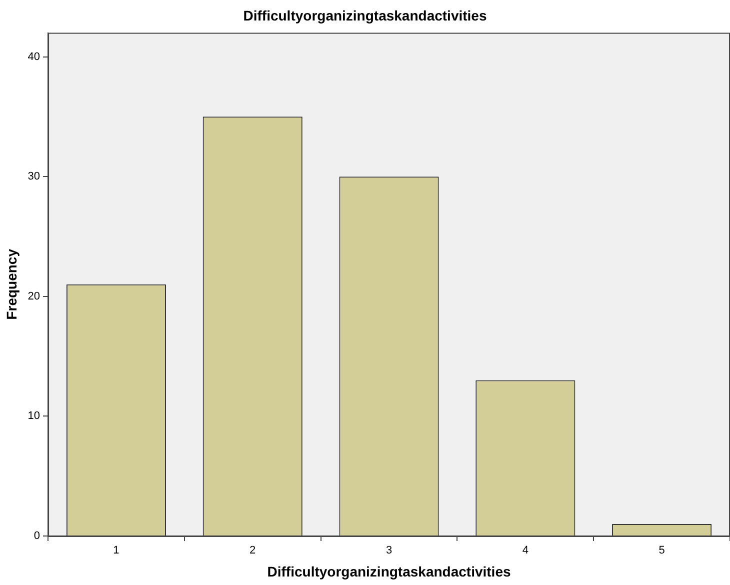 The width and height of the screenshot is (730, 585). What do you see at coordinates (116, 550) in the screenshot?
I see `x-tick-label: 1` at bounding box center [116, 550].